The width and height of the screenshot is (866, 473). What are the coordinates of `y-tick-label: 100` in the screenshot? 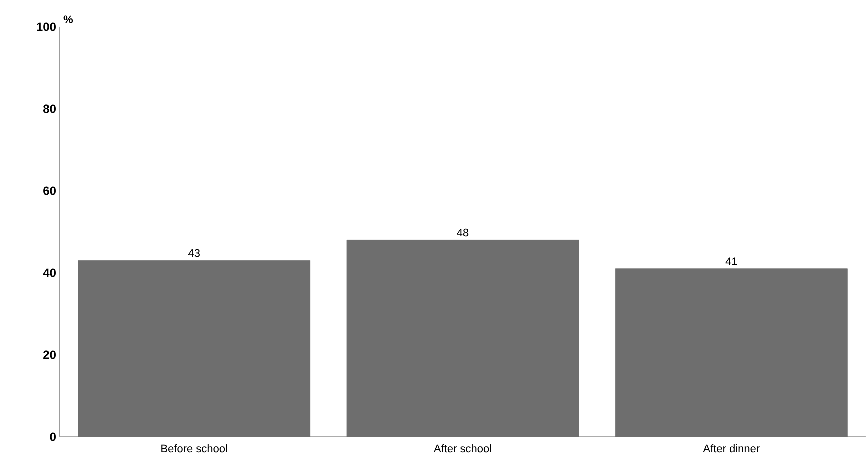 It's located at (46, 27).